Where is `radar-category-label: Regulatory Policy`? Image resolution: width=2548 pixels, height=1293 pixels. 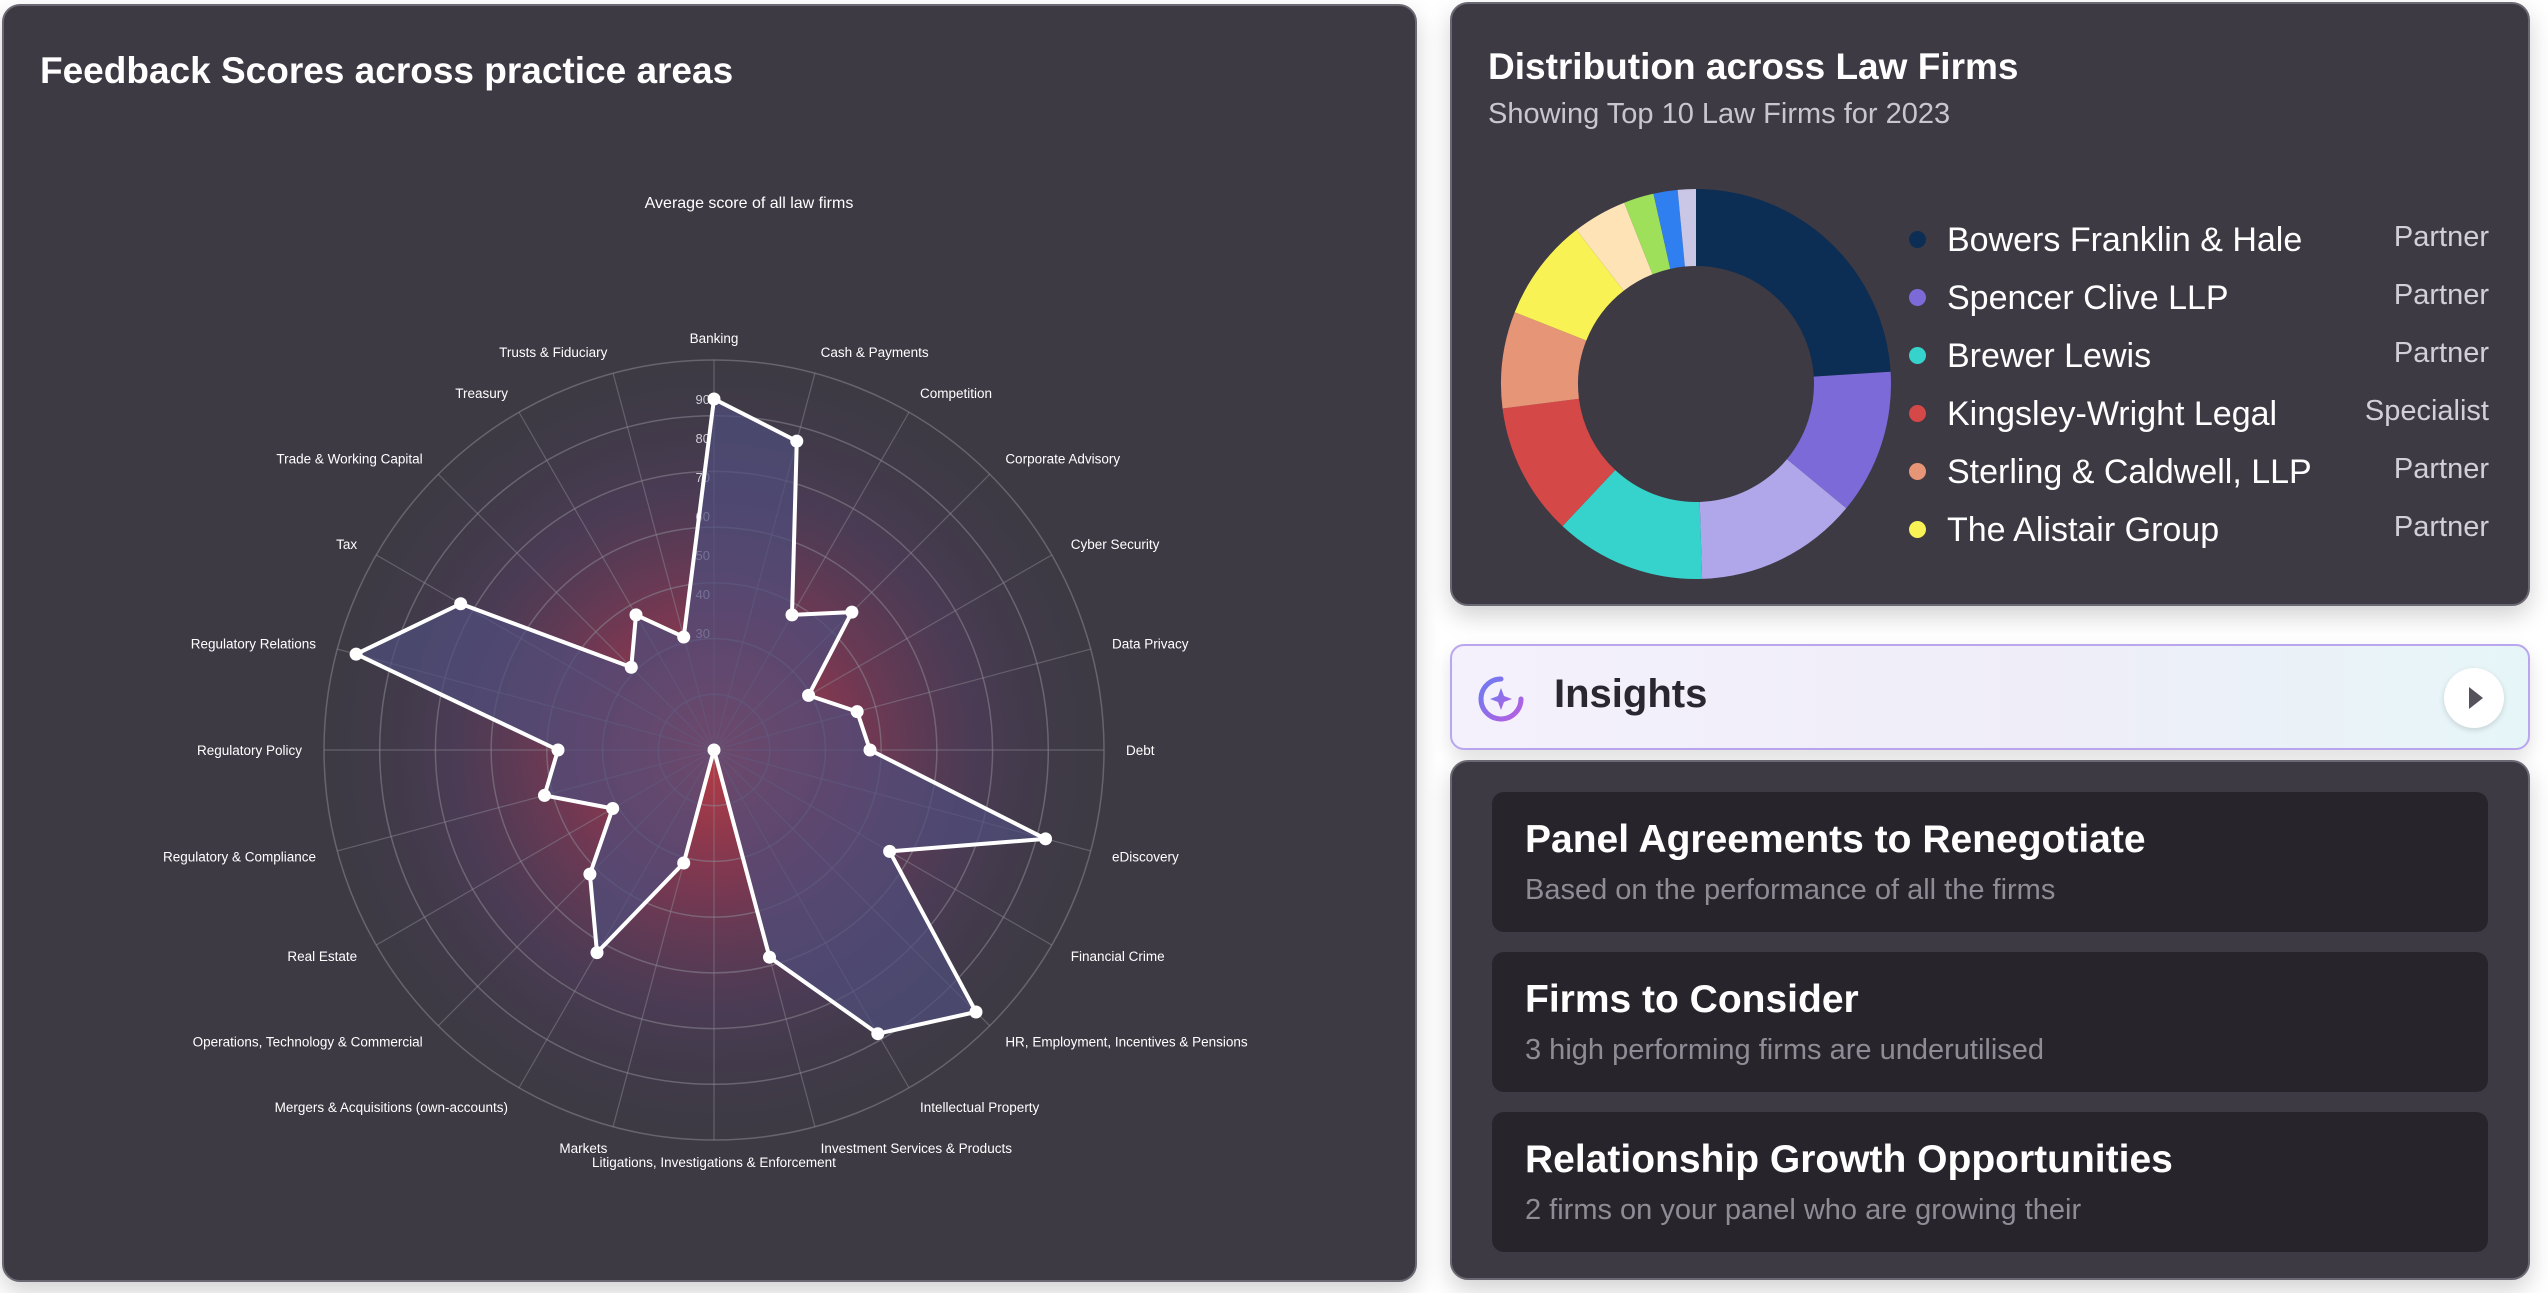 radar-category-label: Regulatory Policy is located at coordinates (249, 750).